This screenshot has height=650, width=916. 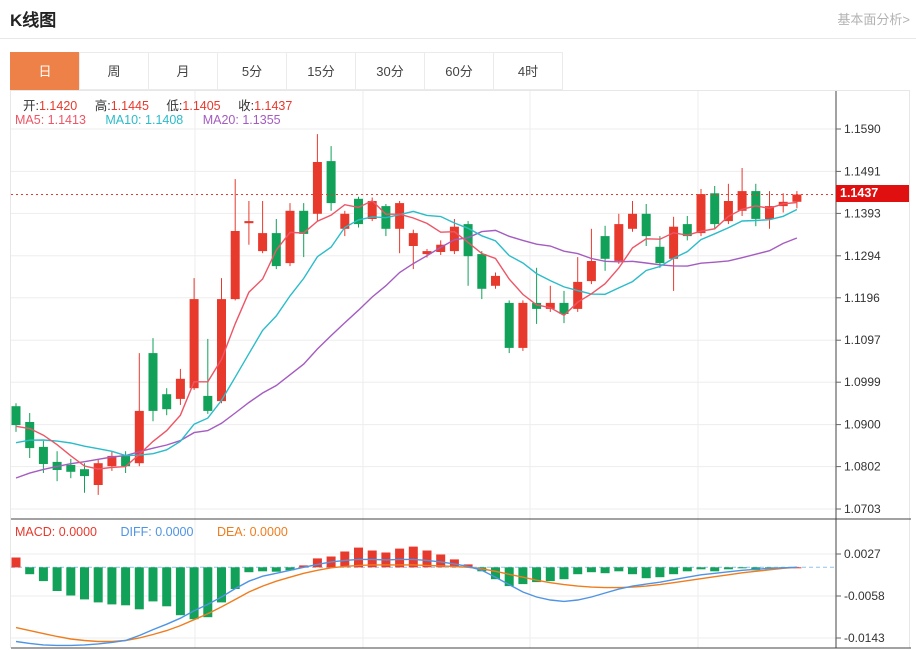 What do you see at coordinates (862, 340) in the screenshot?
I see `price-tick-label: 1.1097` at bounding box center [862, 340].